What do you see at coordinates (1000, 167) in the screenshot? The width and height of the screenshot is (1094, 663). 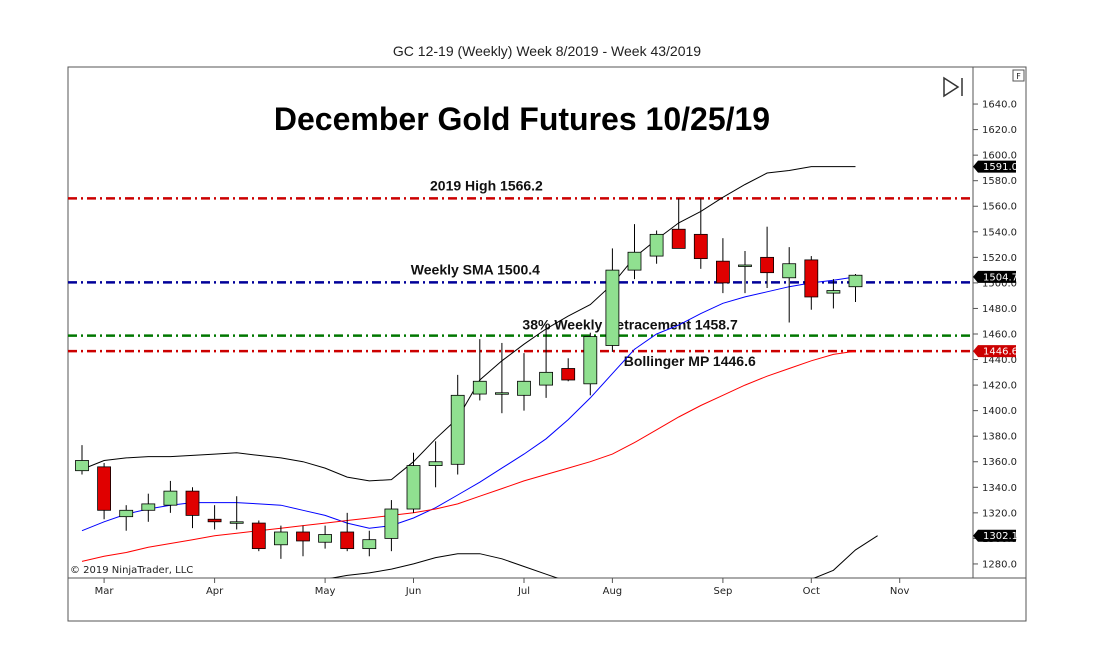 I see `price-marker-text: 1591.0` at bounding box center [1000, 167].